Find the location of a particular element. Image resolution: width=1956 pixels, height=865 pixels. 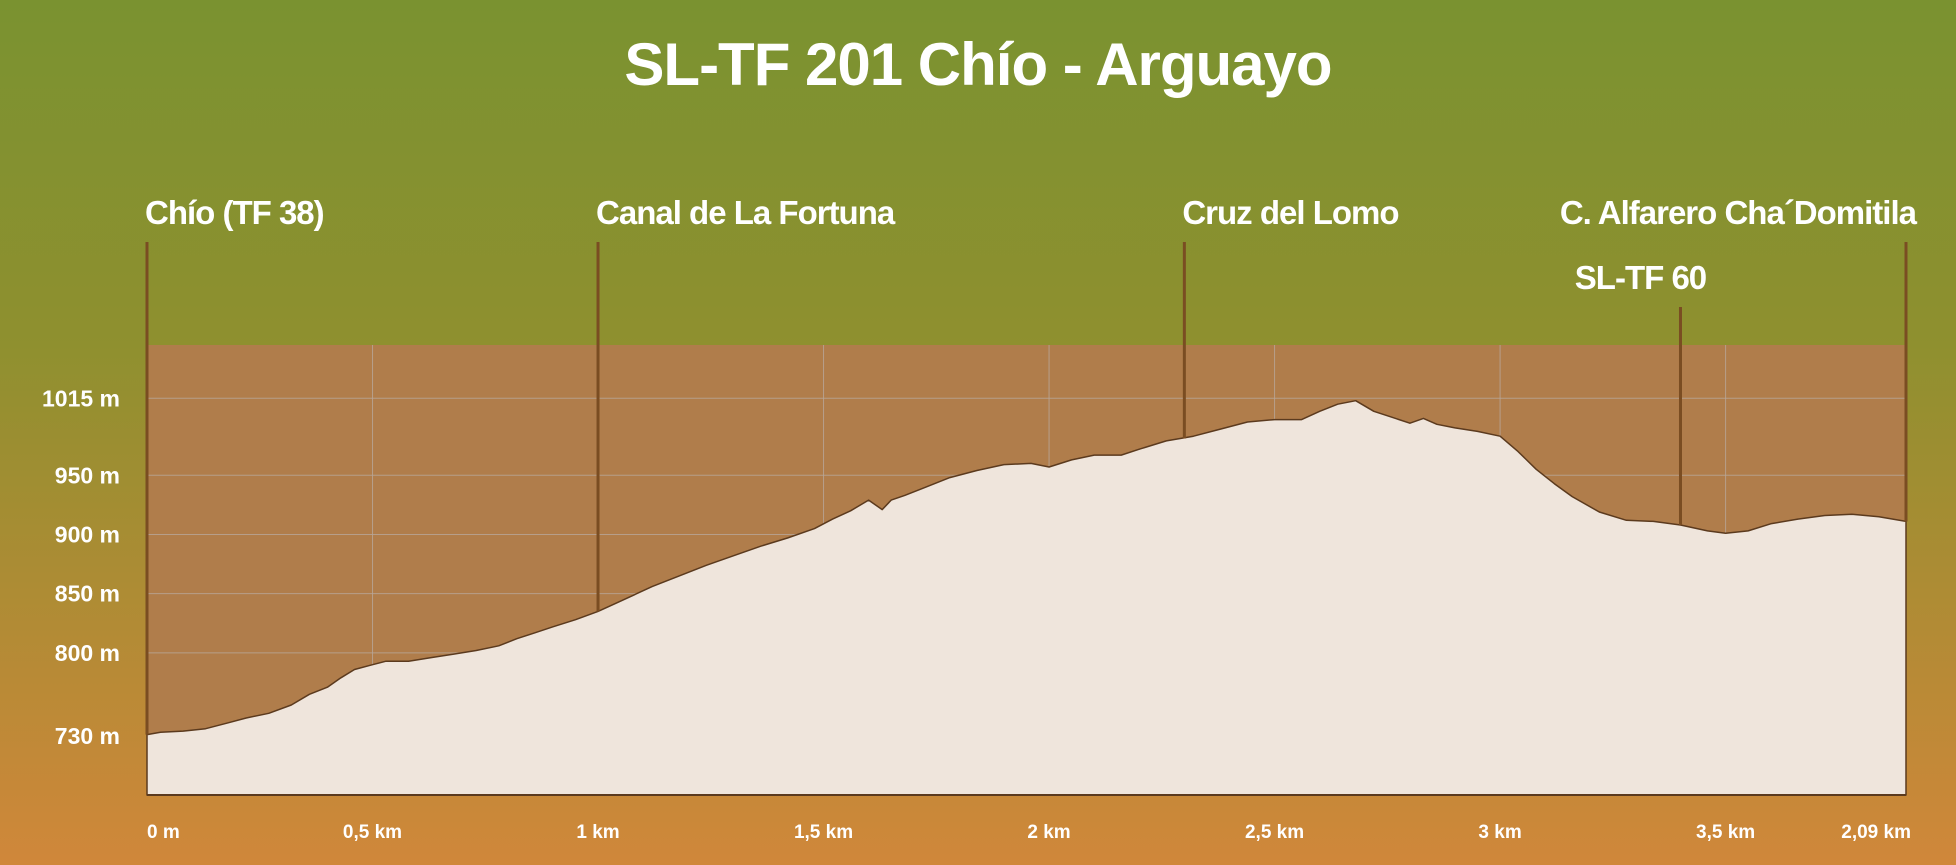

y-tick-label: 950 m is located at coordinates (87, 475).